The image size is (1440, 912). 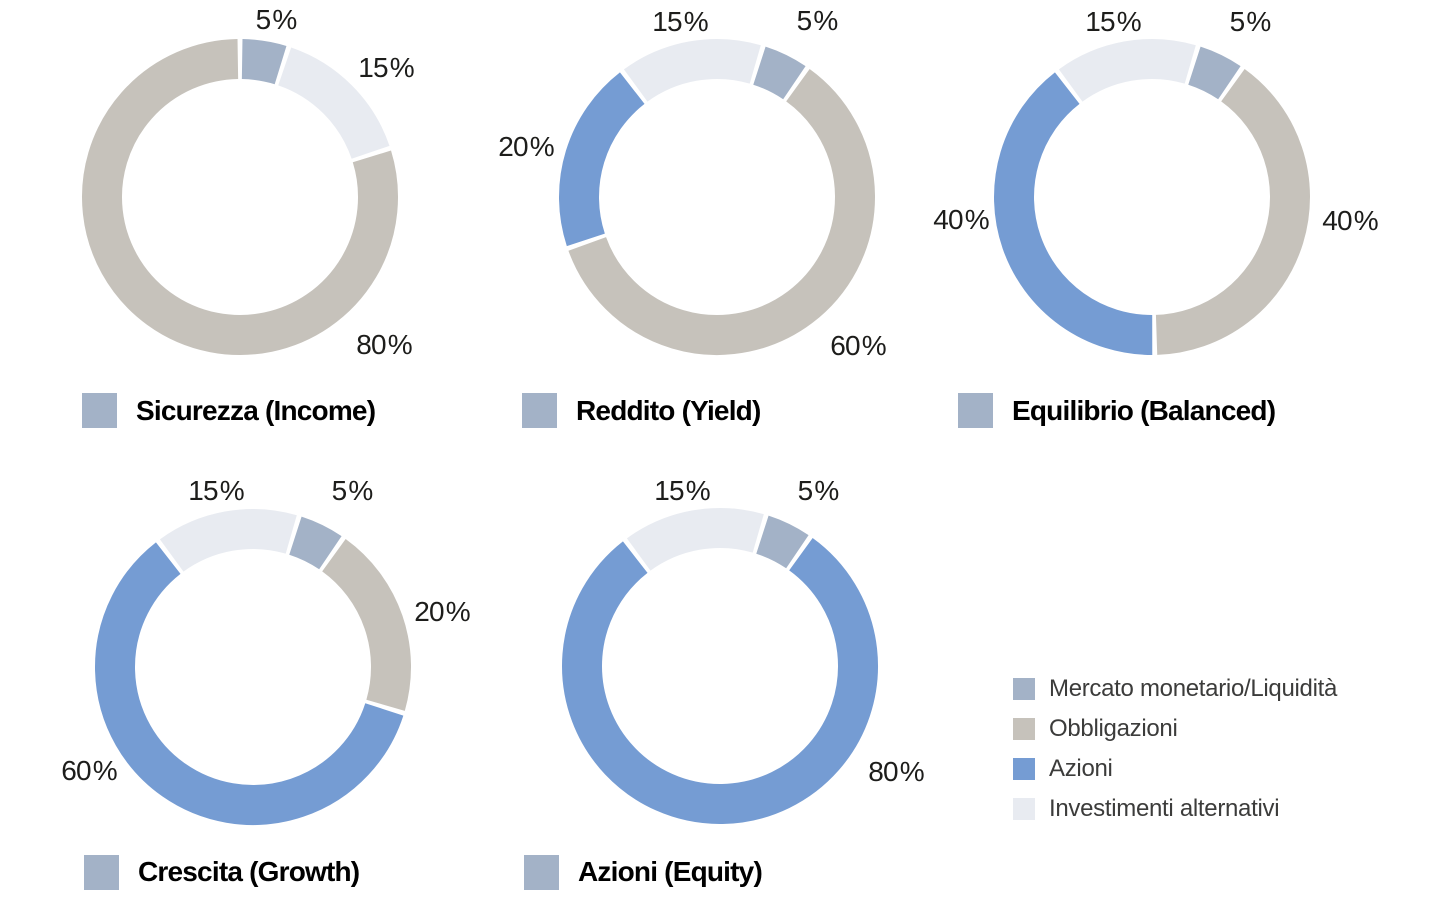 I want to click on slice-value-label-obbligazioni: 40 %, so click(x=1350, y=220).